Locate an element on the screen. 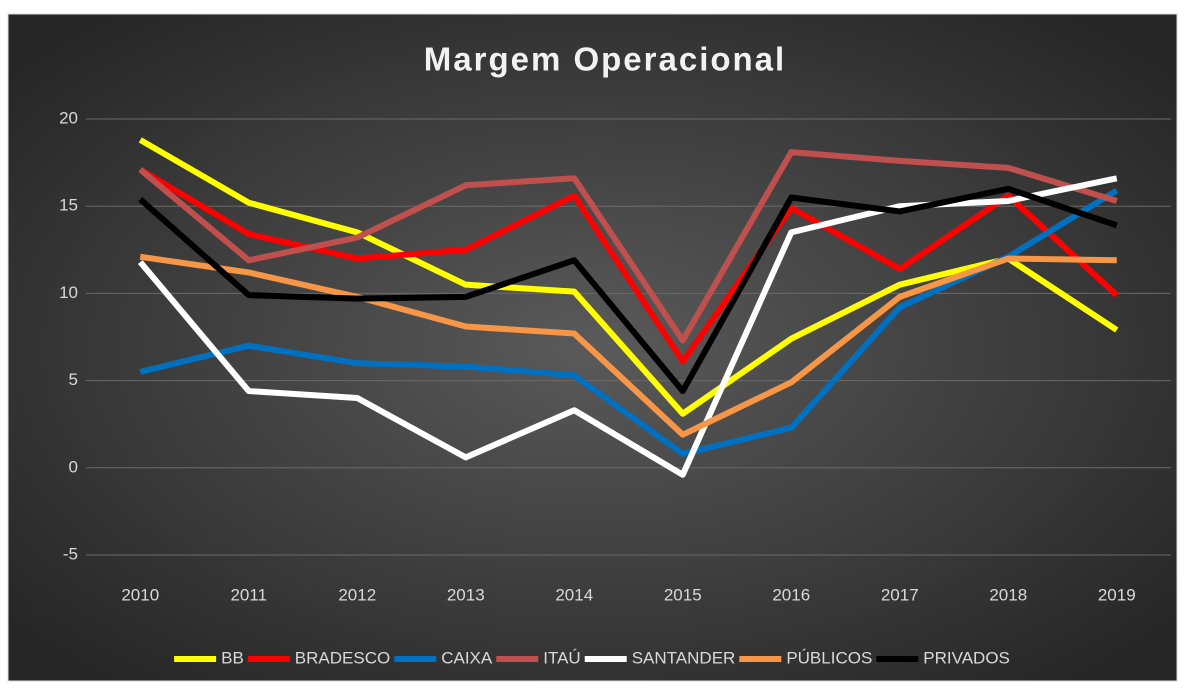  legend-label: BRADESCO is located at coordinates (342, 657).